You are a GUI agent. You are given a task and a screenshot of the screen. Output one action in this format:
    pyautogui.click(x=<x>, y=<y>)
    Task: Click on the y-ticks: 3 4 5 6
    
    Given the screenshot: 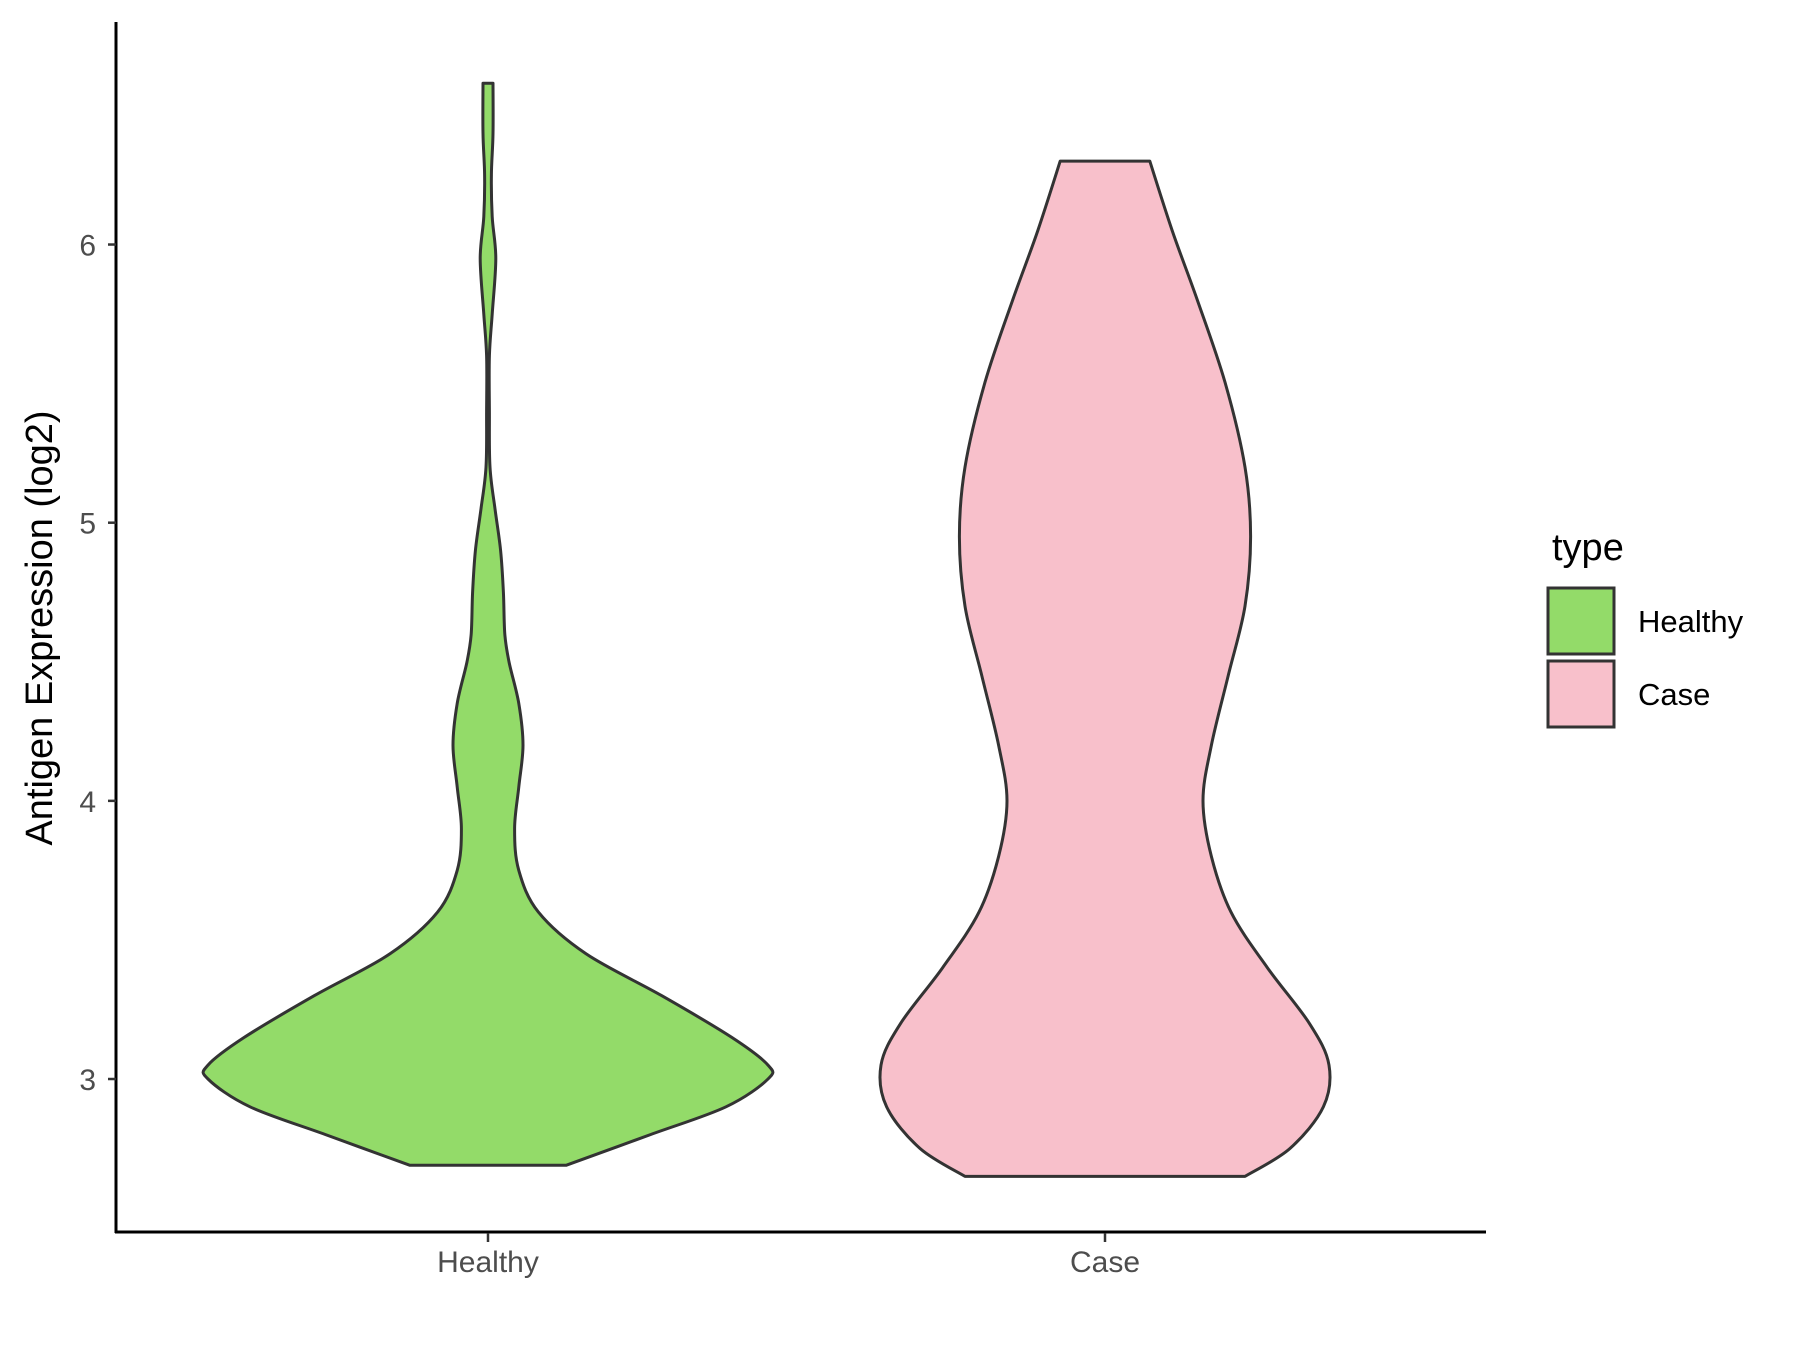 What is the action you would take?
    pyautogui.click(x=97, y=663)
    